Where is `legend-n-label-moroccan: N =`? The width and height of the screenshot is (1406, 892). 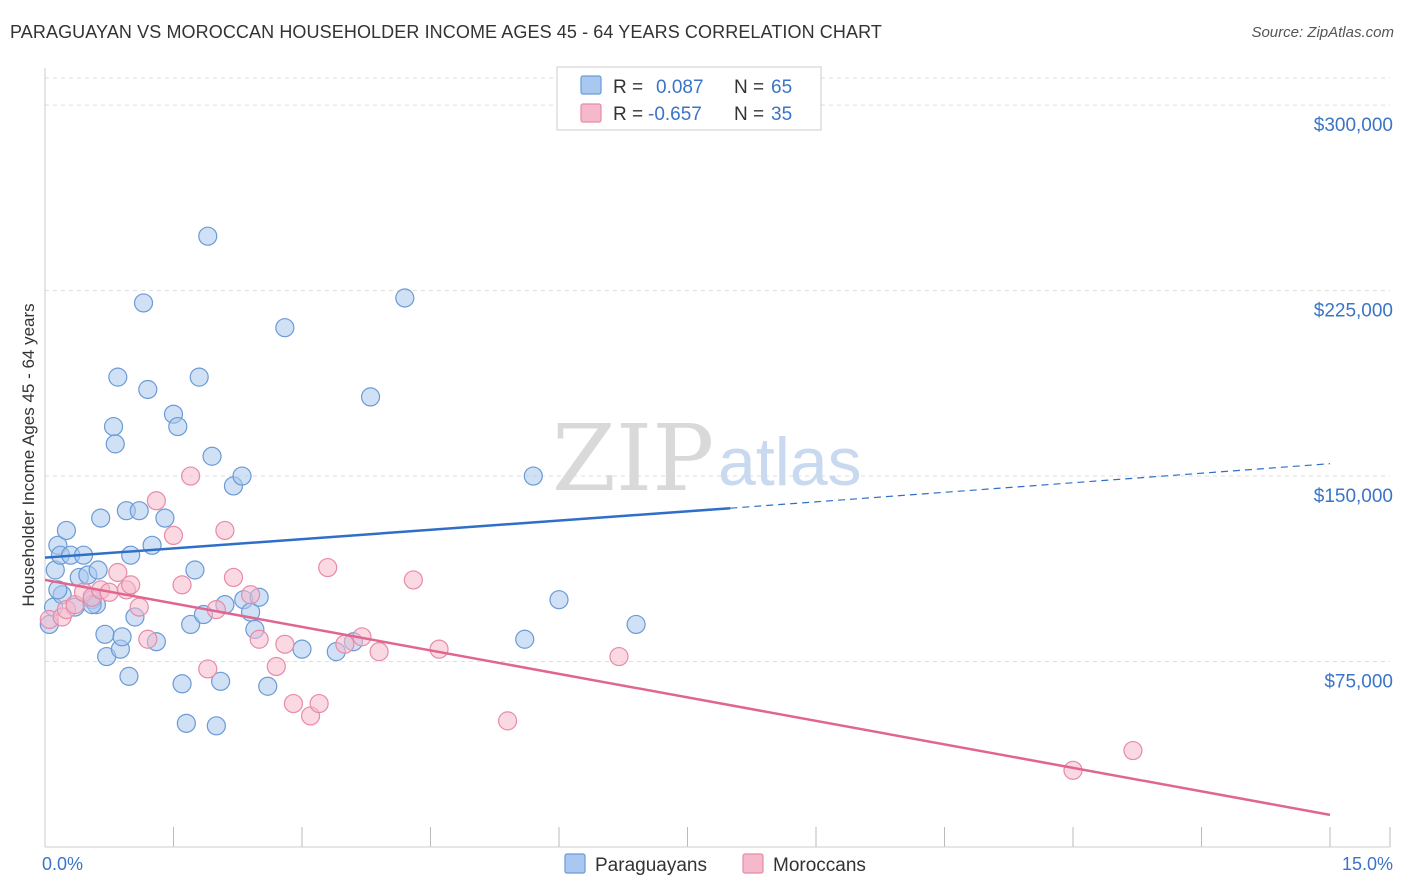 legend-n-label-moroccan: N = is located at coordinates (749, 114).